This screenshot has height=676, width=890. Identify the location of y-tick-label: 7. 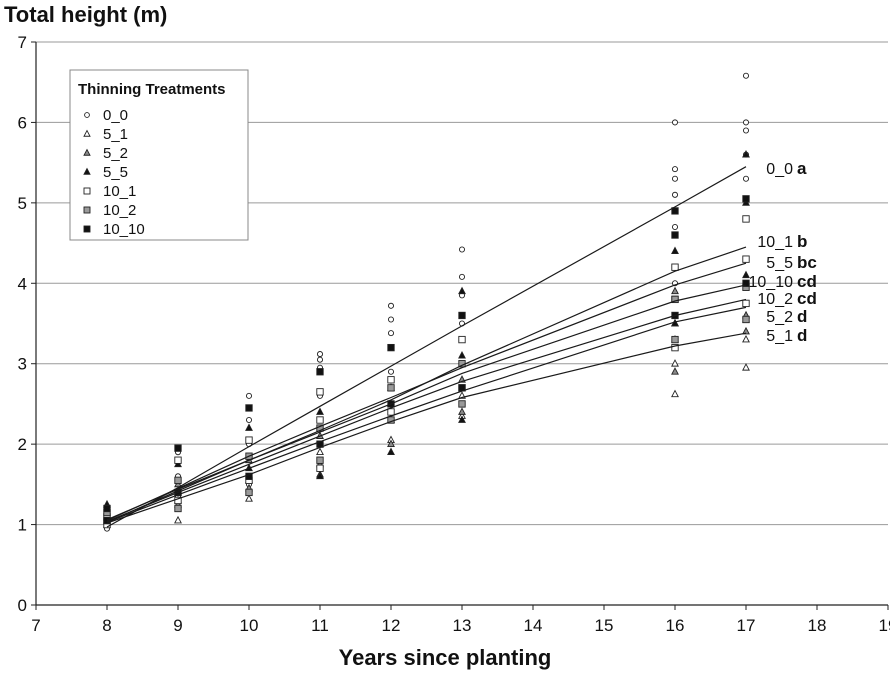
(22, 42).